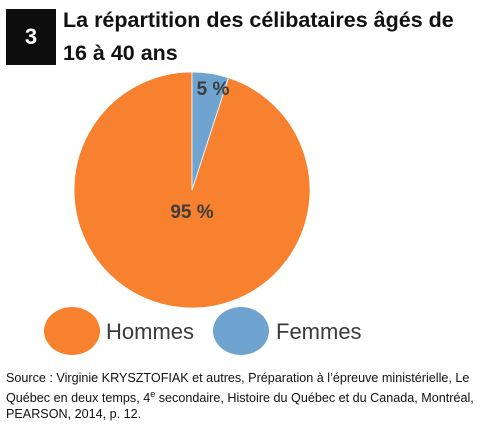 The height and width of the screenshot is (424, 494). Describe the element at coordinates (191, 212) in the screenshot. I see `slice-label-hommes: 95 %` at that location.